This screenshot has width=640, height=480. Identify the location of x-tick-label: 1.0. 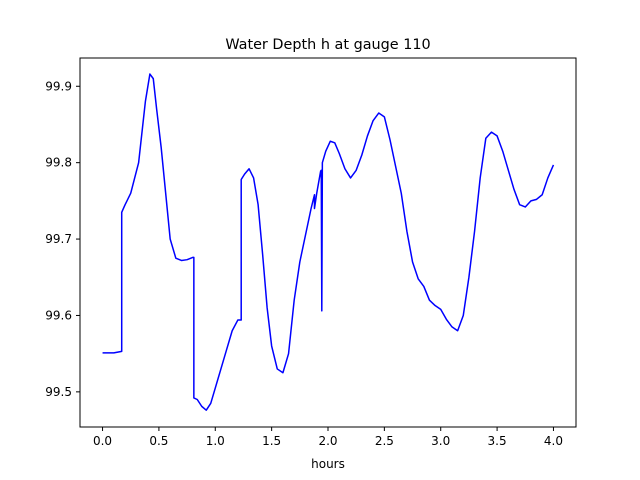
(215, 441).